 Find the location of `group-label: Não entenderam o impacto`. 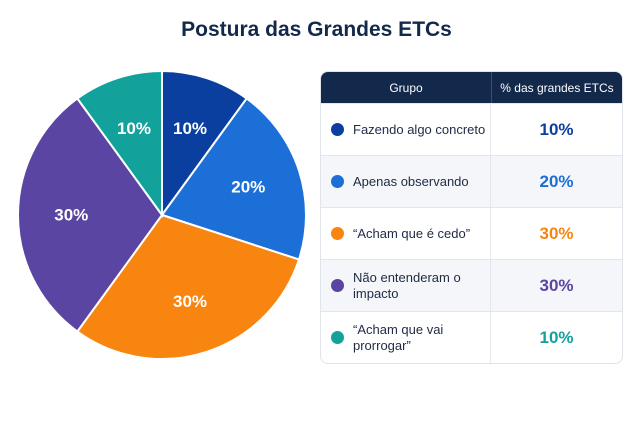

group-label: Não entenderam o impacto is located at coordinates (407, 285).